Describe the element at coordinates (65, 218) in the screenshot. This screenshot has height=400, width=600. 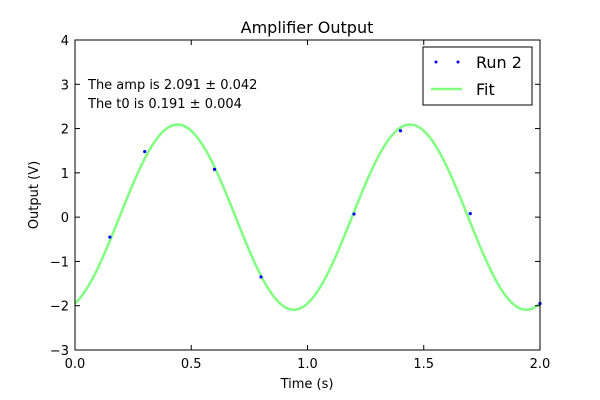
I see `y-tick-label: 0` at that location.